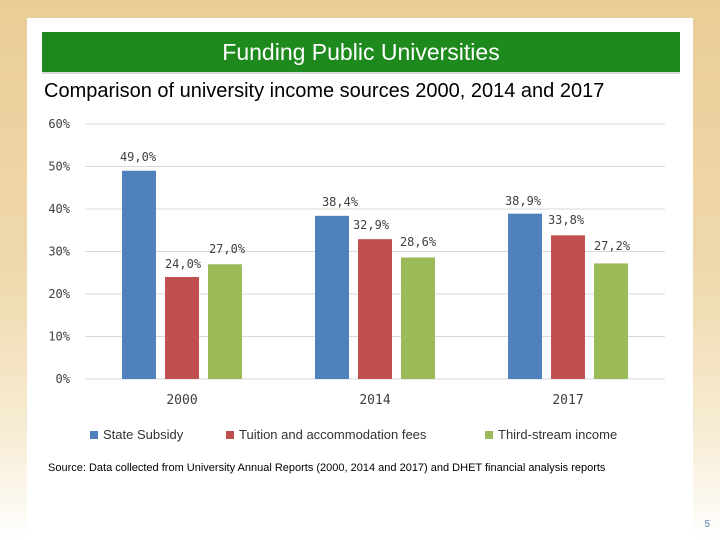 Image resolution: width=720 pixels, height=540 pixels. Describe the element at coordinates (183, 264) in the screenshot. I see `data-label: 24,0%` at that location.